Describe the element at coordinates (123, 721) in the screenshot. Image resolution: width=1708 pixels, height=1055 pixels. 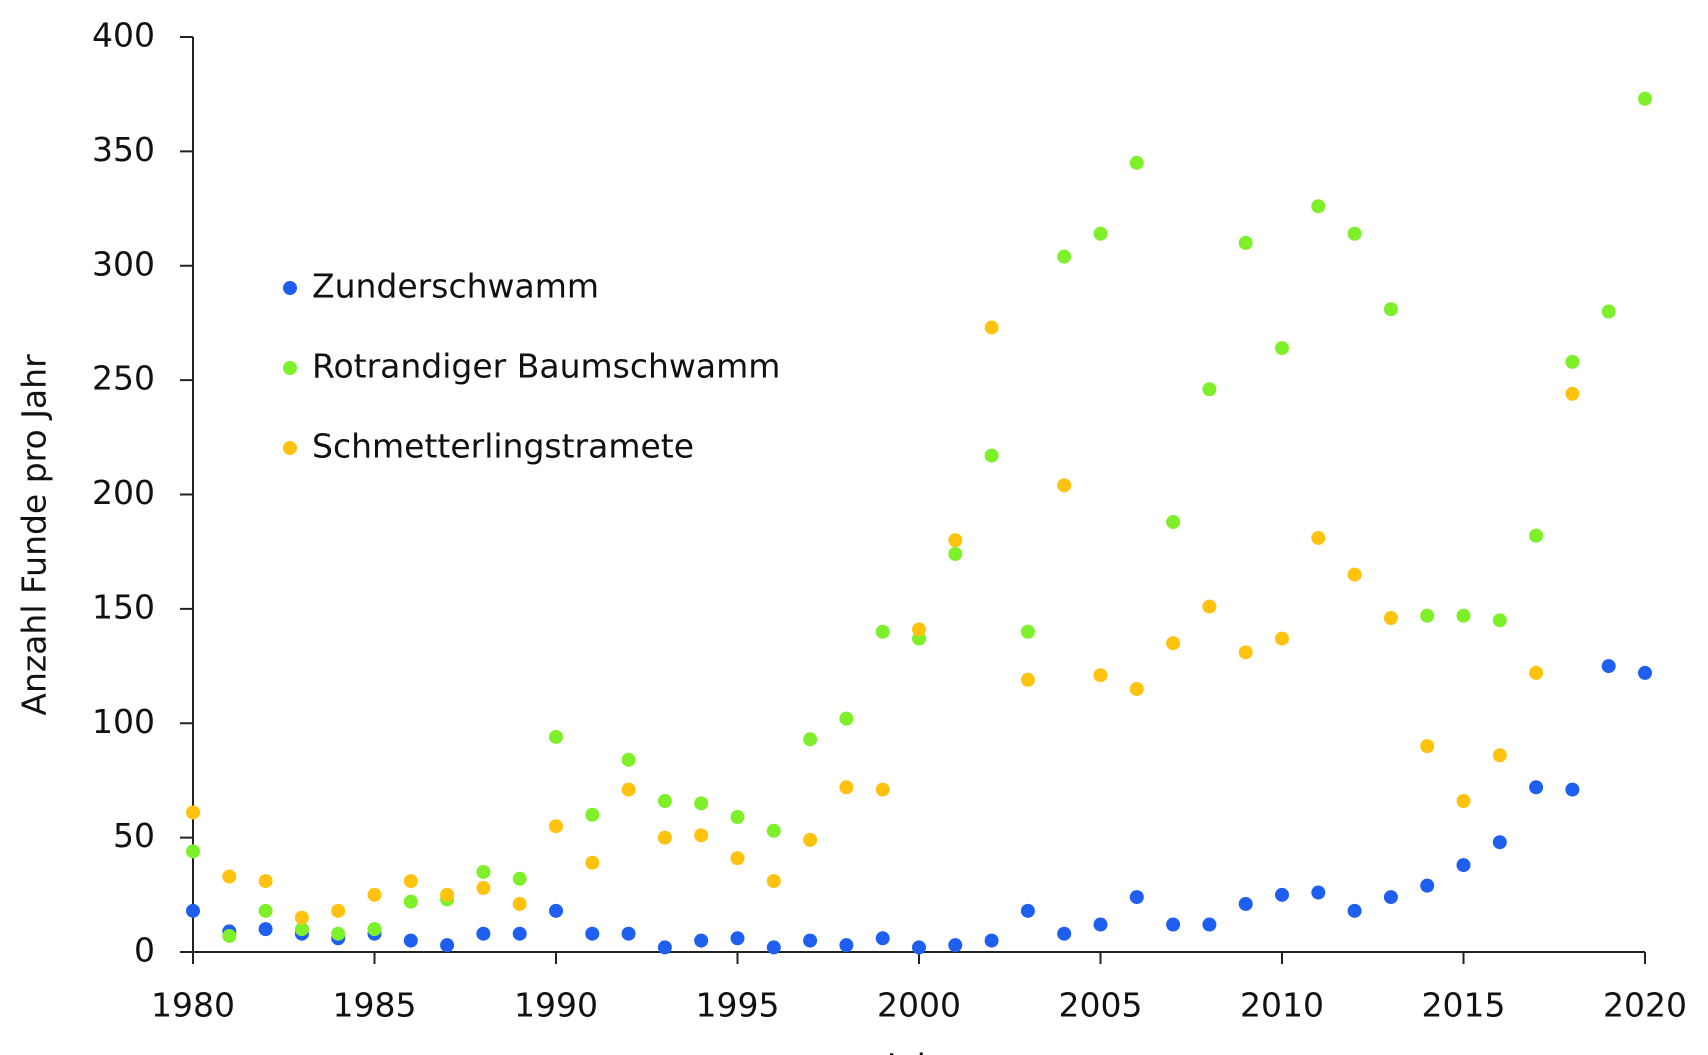
I see `y-tick-label: 100` at that location.